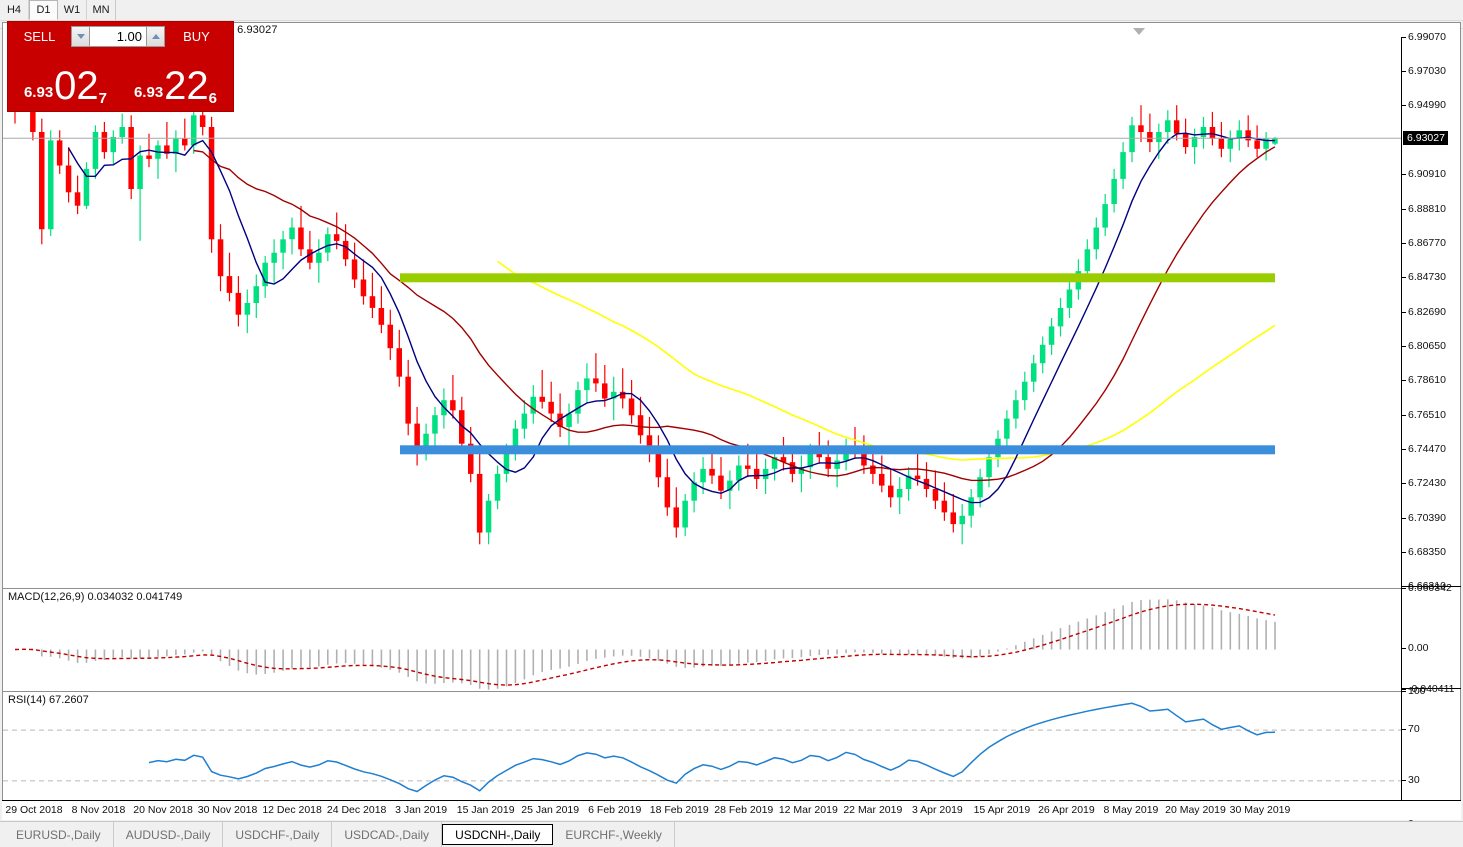 This screenshot has width=1463, height=847. I want to click on date-tick: 29 Oct 2018, so click(34, 810).